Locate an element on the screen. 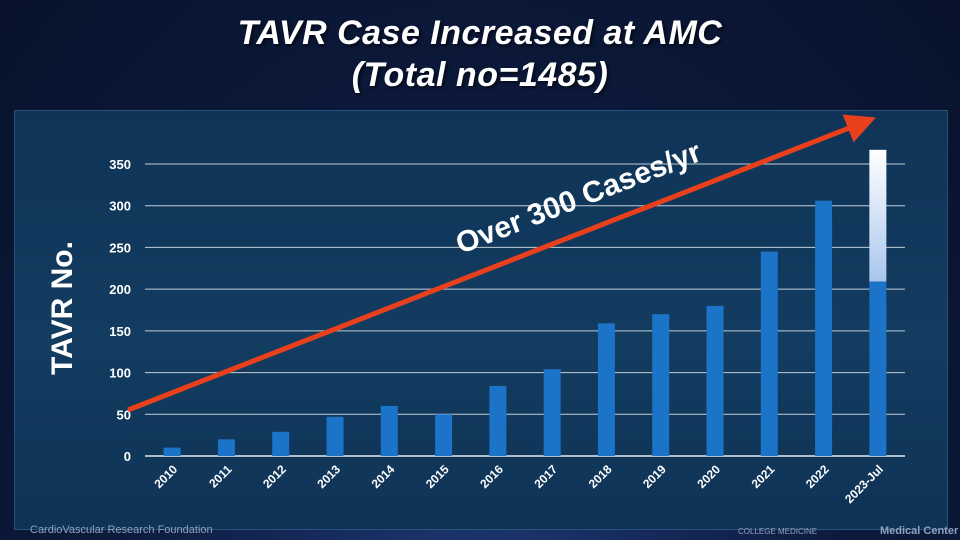 Image resolution: width=960 pixels, height=540 pixels. bar-projection is located at coordinates (878, 215).